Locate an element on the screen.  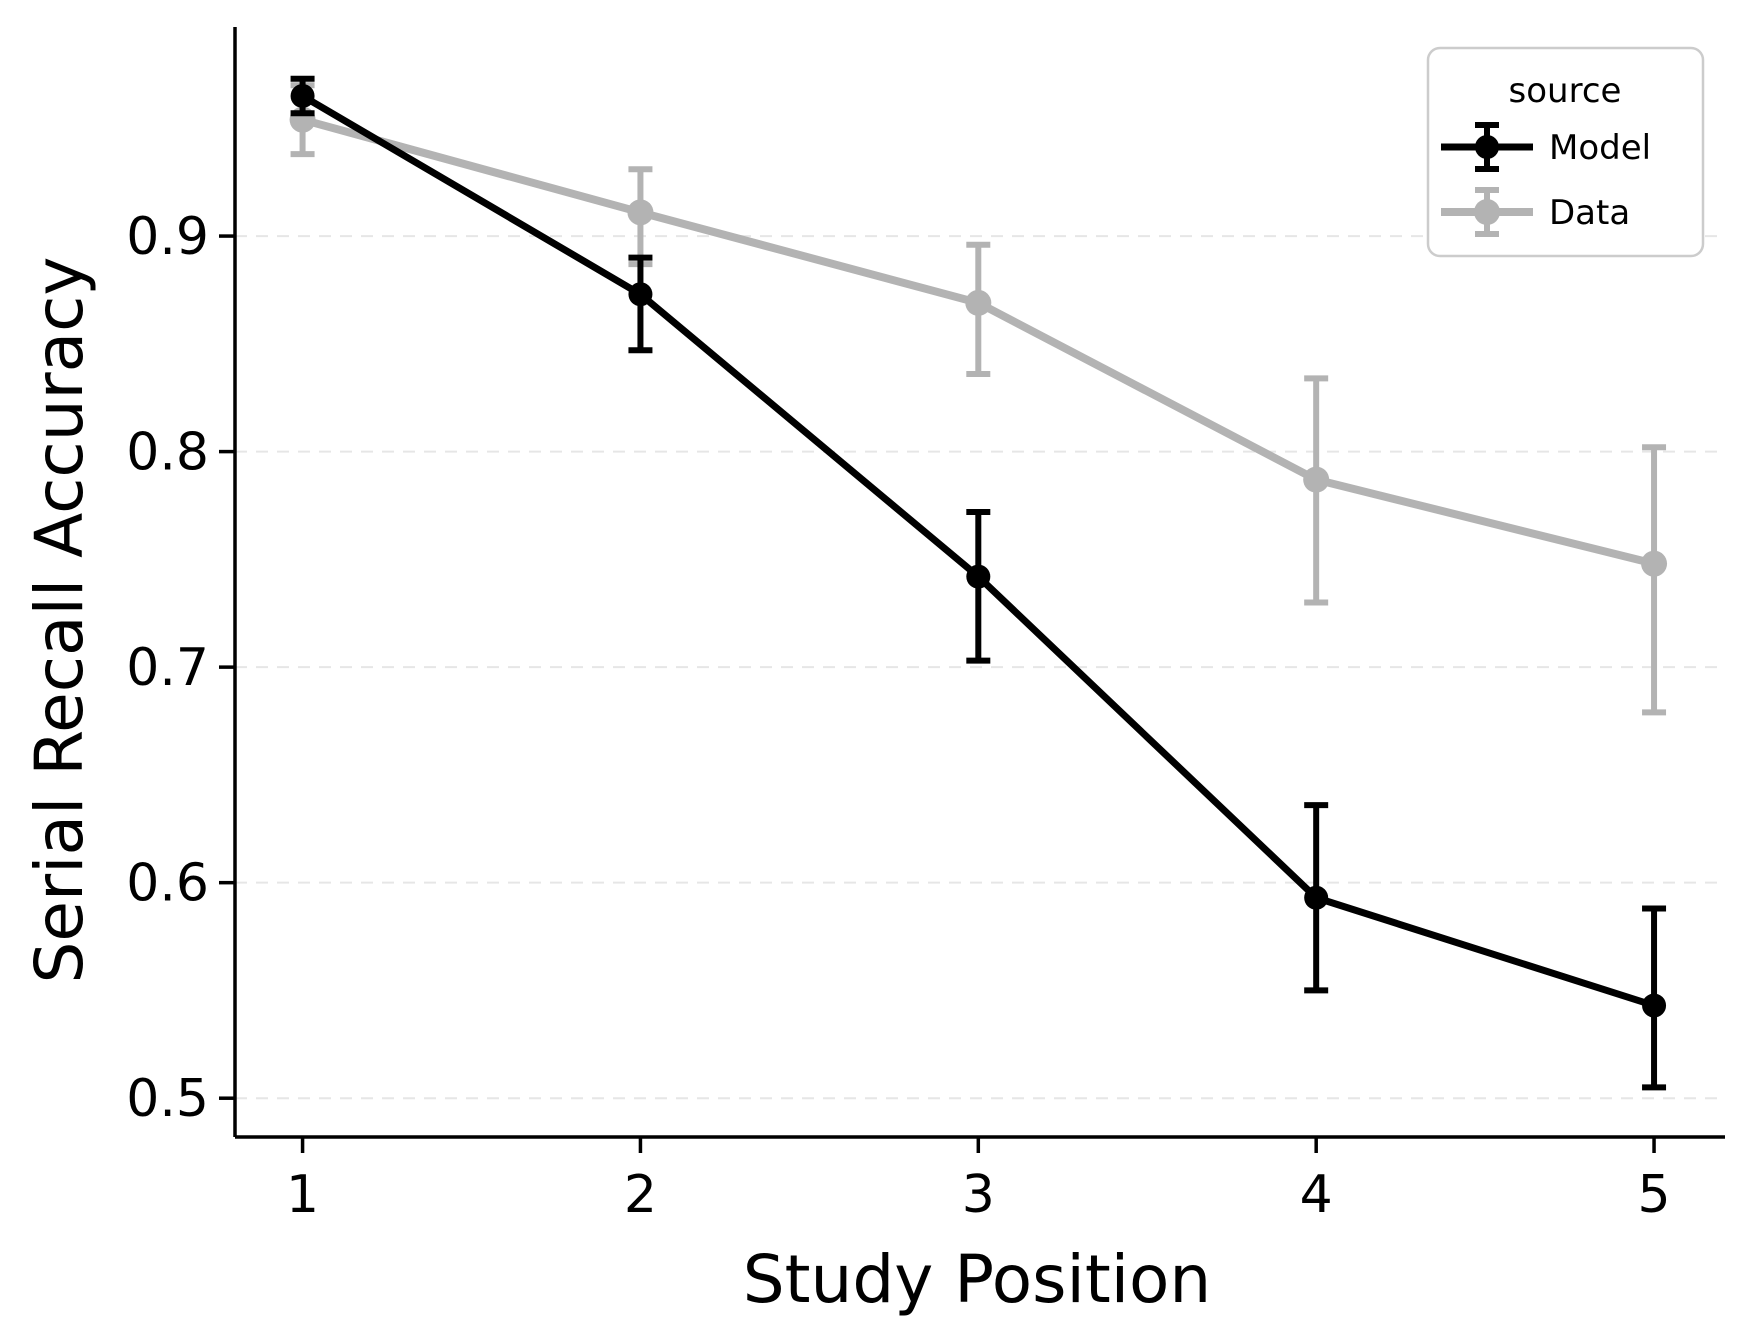
x-tick-label: 3 is located at coordinates (978, 1195).